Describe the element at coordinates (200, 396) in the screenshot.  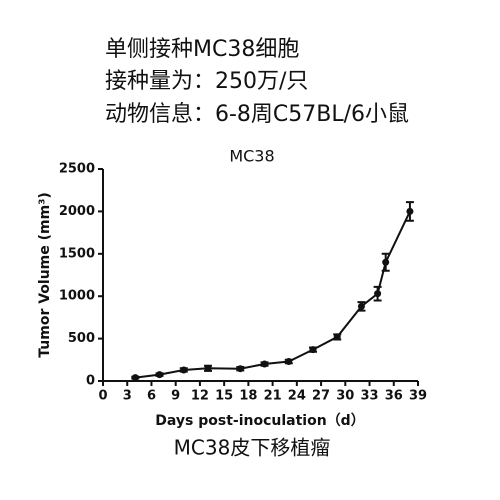
I see `x-tick-label: 12` at that location.